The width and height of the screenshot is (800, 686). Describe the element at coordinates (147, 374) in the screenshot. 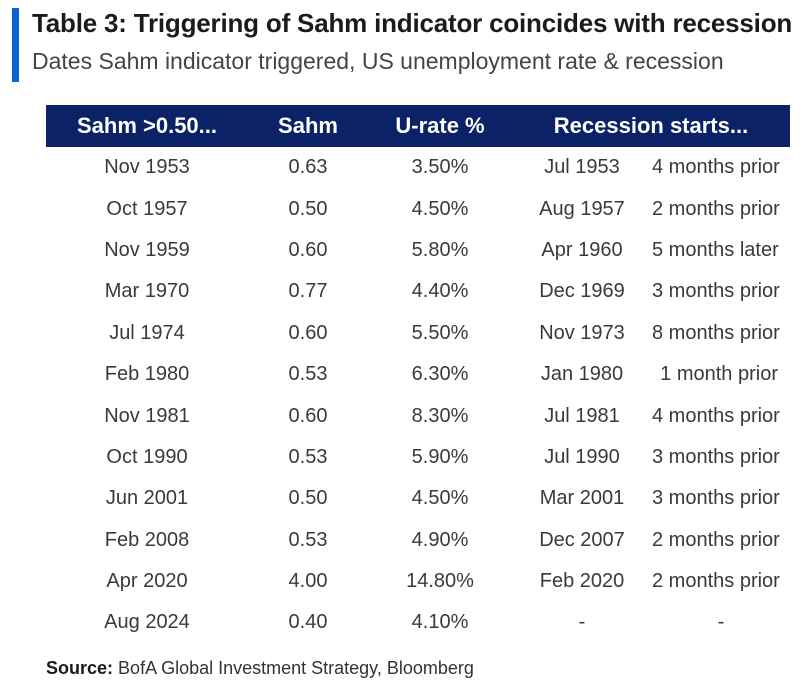

I see `cell-trigger-date: Feb 1980` at that location.